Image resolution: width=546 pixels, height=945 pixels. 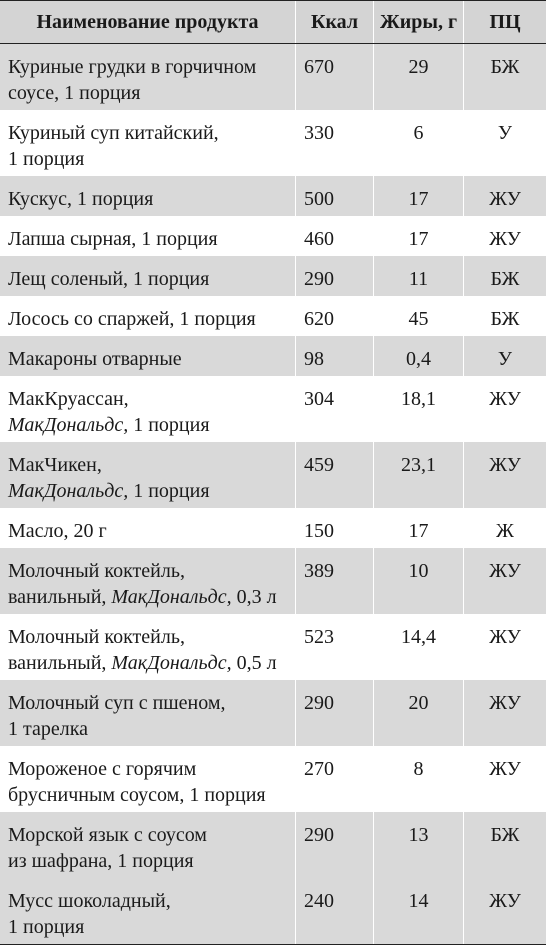 I want to click on fat-cell: 6, so click(x=419, y=143).